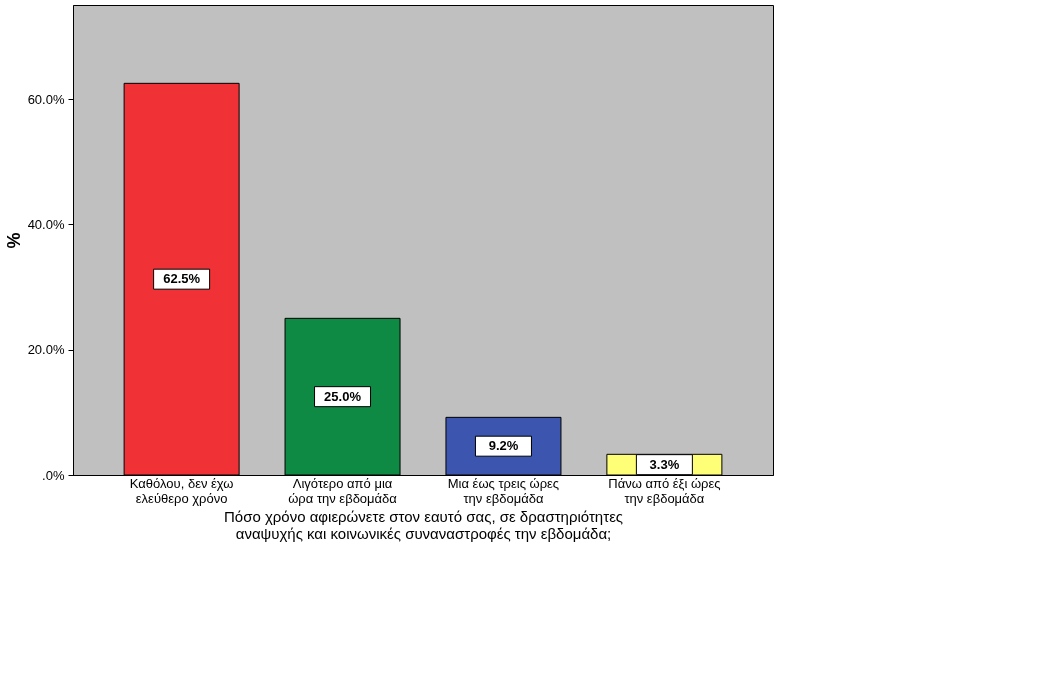 Image resolution: width=1038 pixels, height=673 pixels. I want to click on x-tick-label: Πάνω από έξι ώρες την εβδομάδα, so click(664, 490).